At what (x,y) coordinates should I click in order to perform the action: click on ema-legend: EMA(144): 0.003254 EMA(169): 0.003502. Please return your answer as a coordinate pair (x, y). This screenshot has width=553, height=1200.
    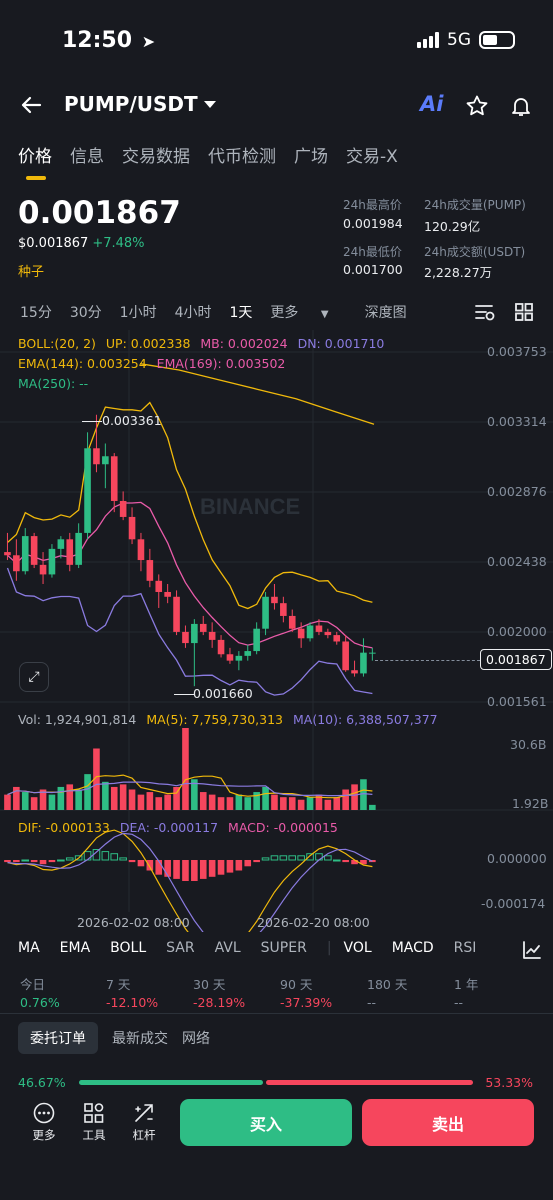
    Looking at the image, I should click on (151, 363).